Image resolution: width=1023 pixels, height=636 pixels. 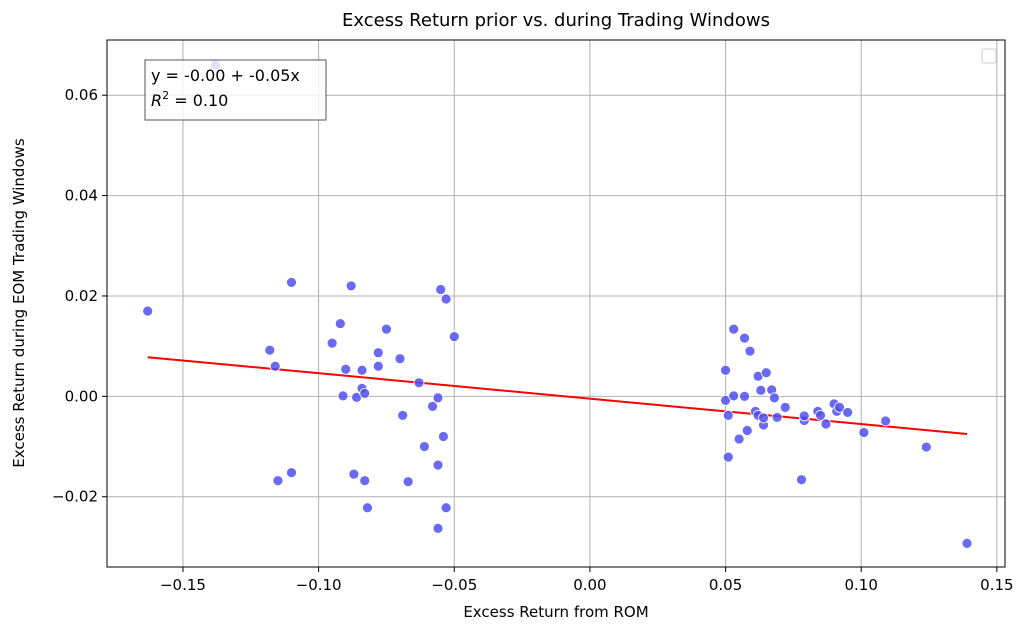 What do you see at coordinates (19, 303) in the screenshot?
I see `y-axis-label: Excess Return during EOM Trading Windows` at bounding box center [19, 303].